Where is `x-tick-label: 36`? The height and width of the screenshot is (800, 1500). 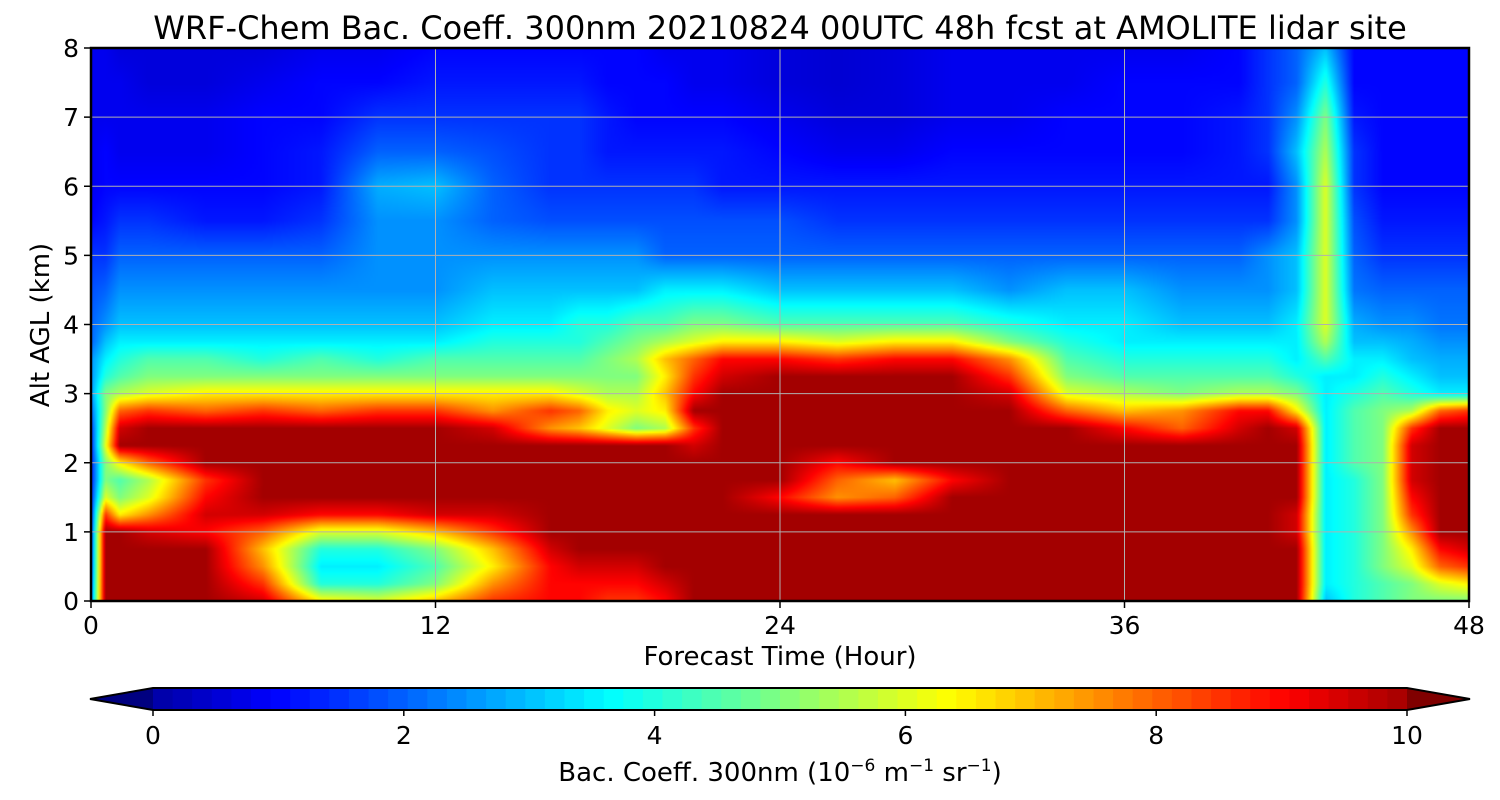 x-tick-label: 36 is located at coordinates (1125, 625).